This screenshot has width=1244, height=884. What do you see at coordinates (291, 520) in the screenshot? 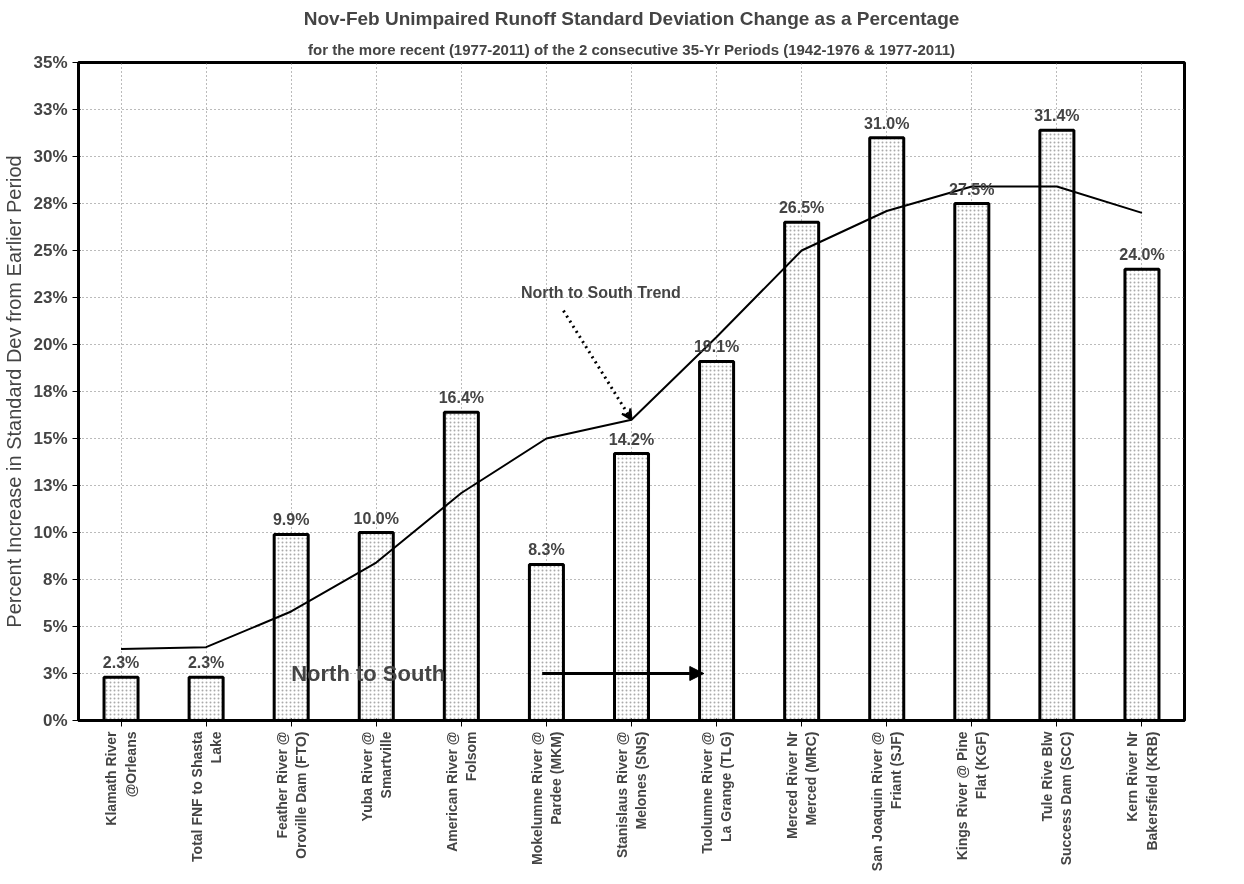
I see `data-label: 9.9%` at bounding box center [291, 520].